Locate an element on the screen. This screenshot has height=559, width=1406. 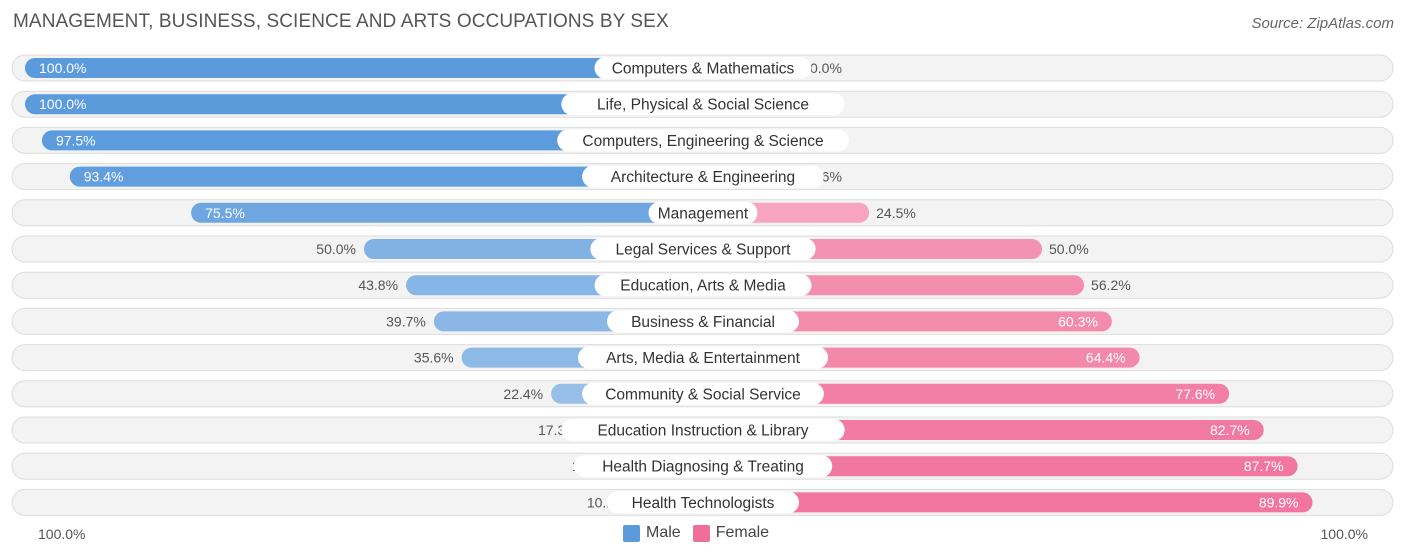
category-label: Architecture & Engineering is located at coordinates (703, 177).